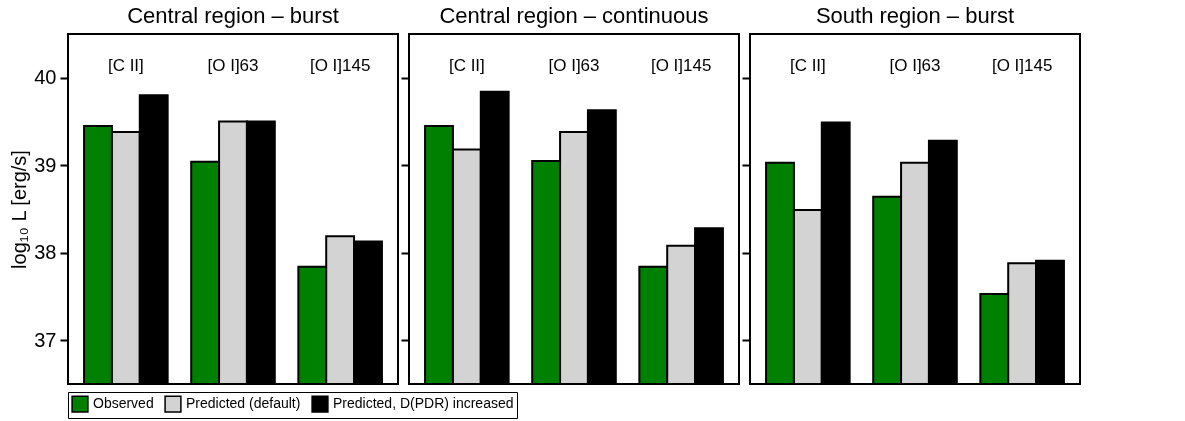  Describe the element at coordinates (45, 77) in the screenshot. I see `y-tick-label: 40` at that location.